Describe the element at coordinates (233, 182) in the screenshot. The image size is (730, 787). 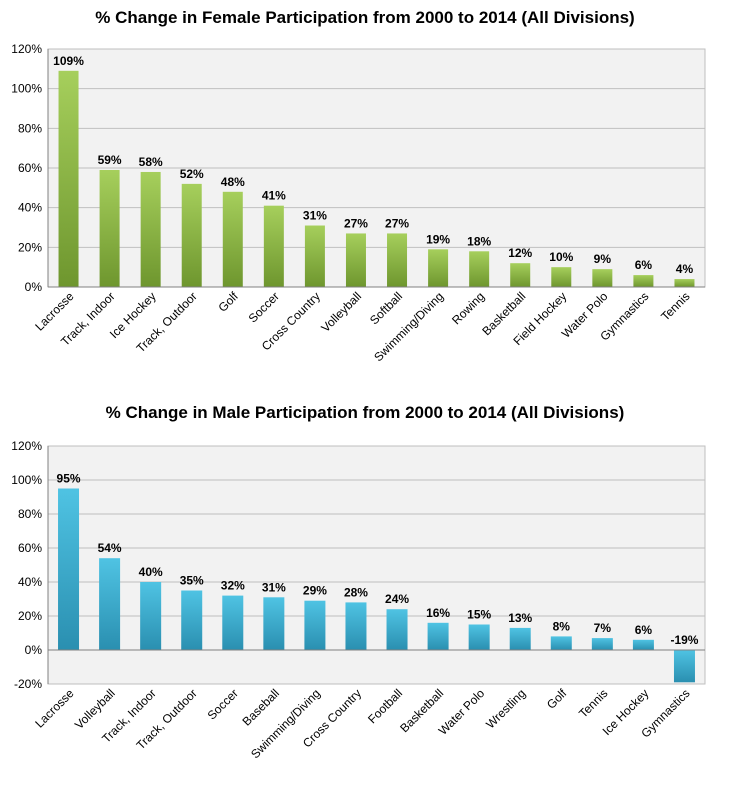
I see `data-label: 48%` at that location.